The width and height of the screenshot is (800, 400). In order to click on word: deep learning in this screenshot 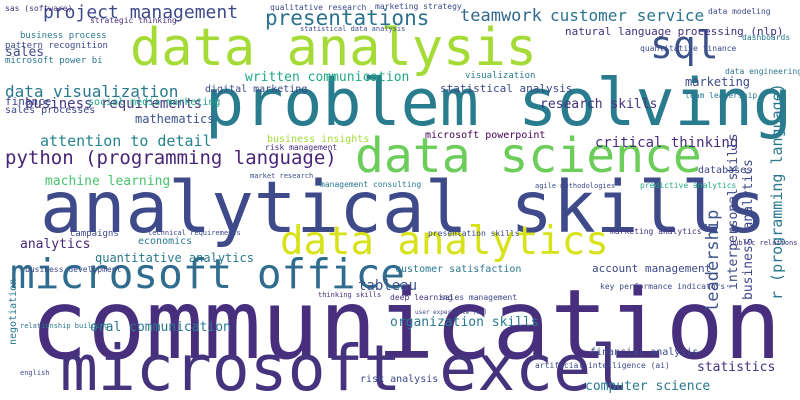, I will do `click(421, 297)`.